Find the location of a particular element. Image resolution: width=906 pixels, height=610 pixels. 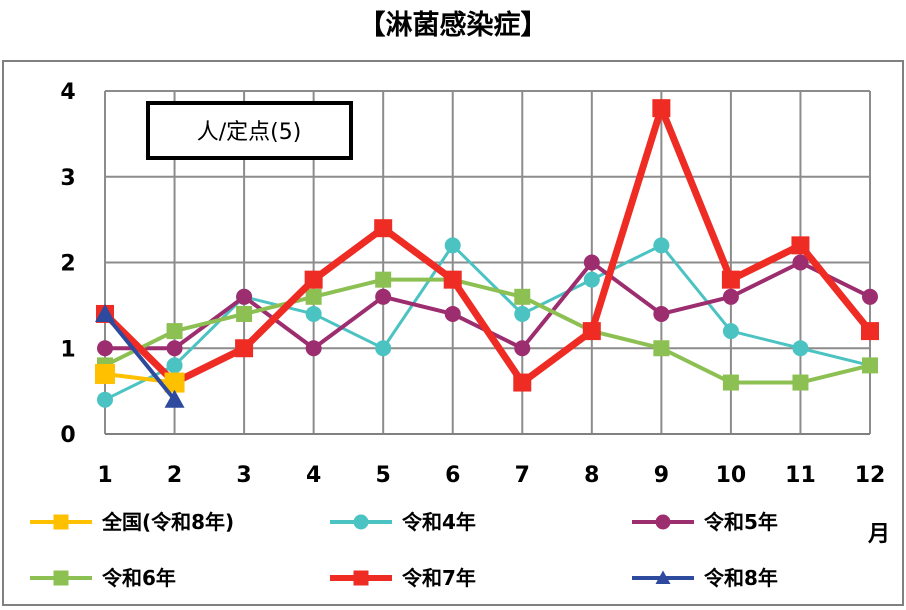

legend-item: 令和7年 is located at coordinates (403, 578).